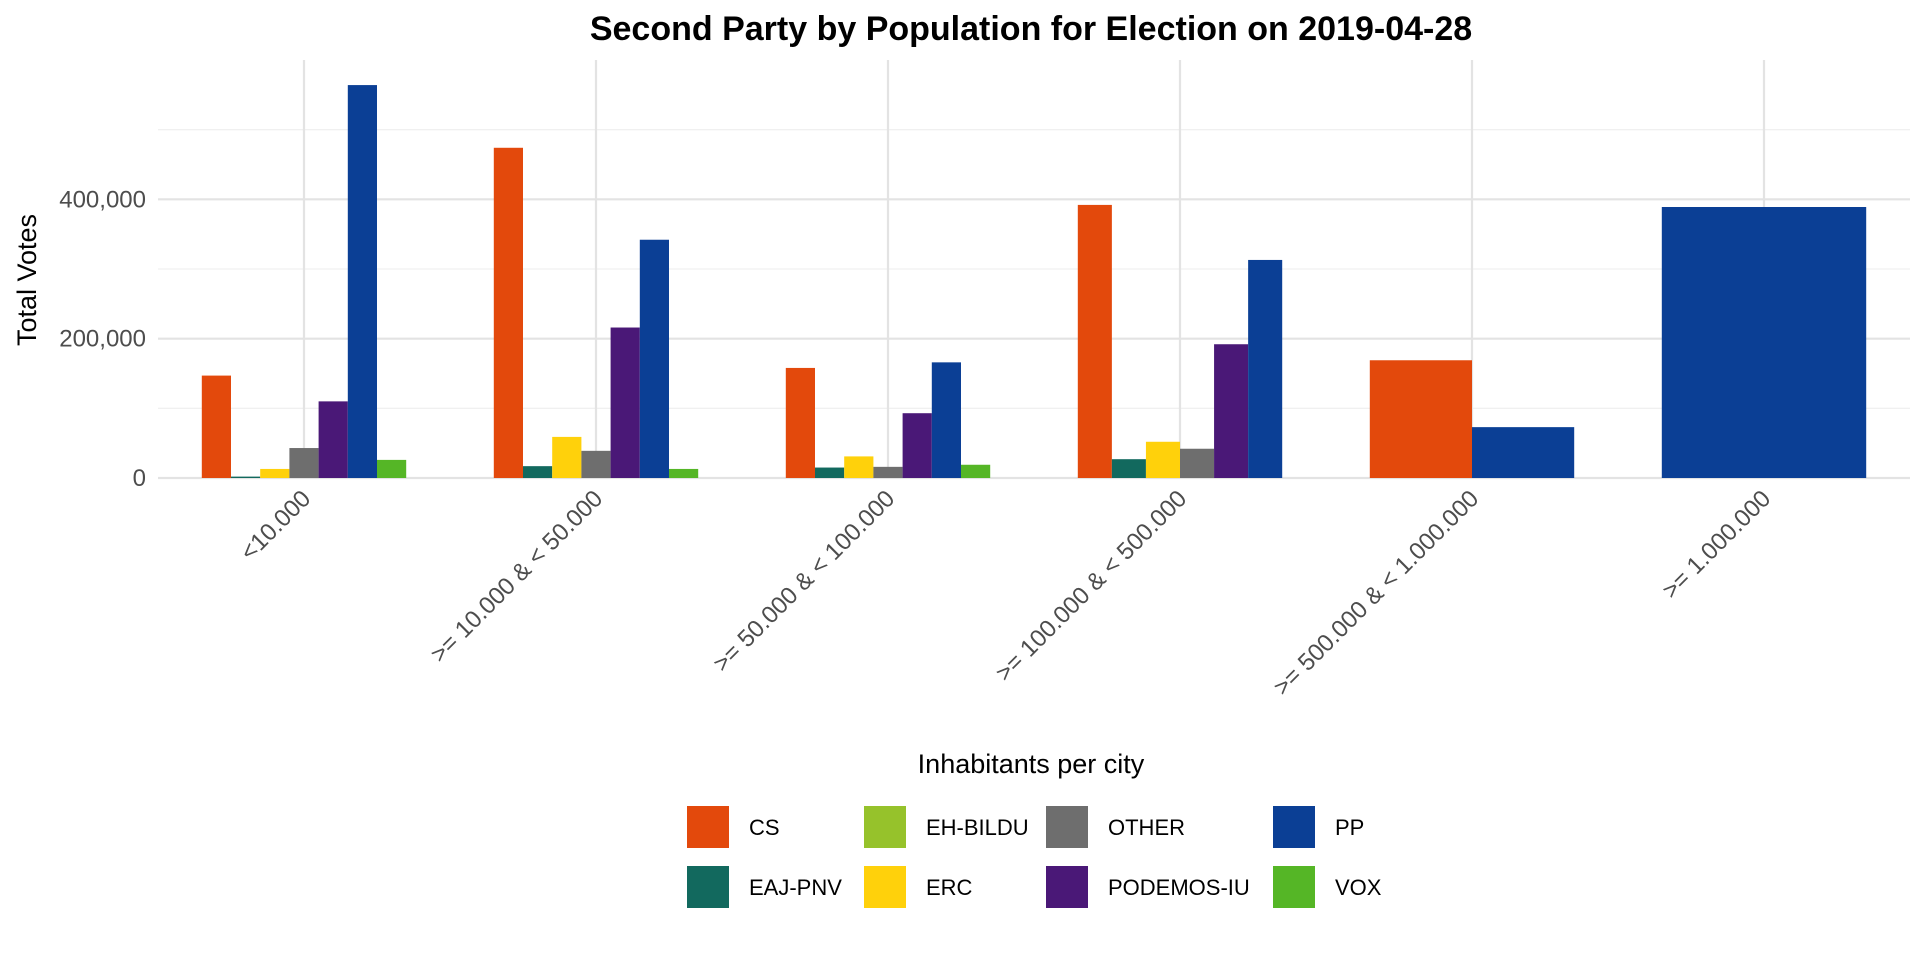 This screenshot has width=1920, height=960. I want to click on legend-key-pp, so click(1294, 827).